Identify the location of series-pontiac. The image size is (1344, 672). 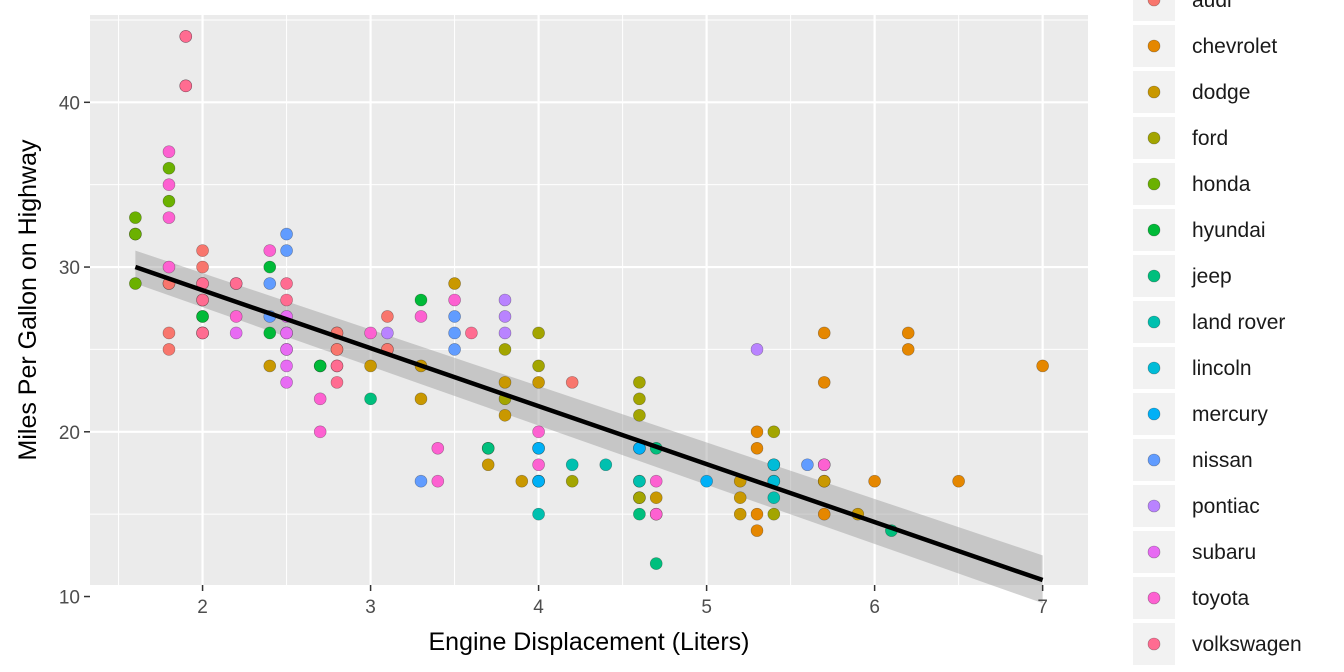
(572, 324).